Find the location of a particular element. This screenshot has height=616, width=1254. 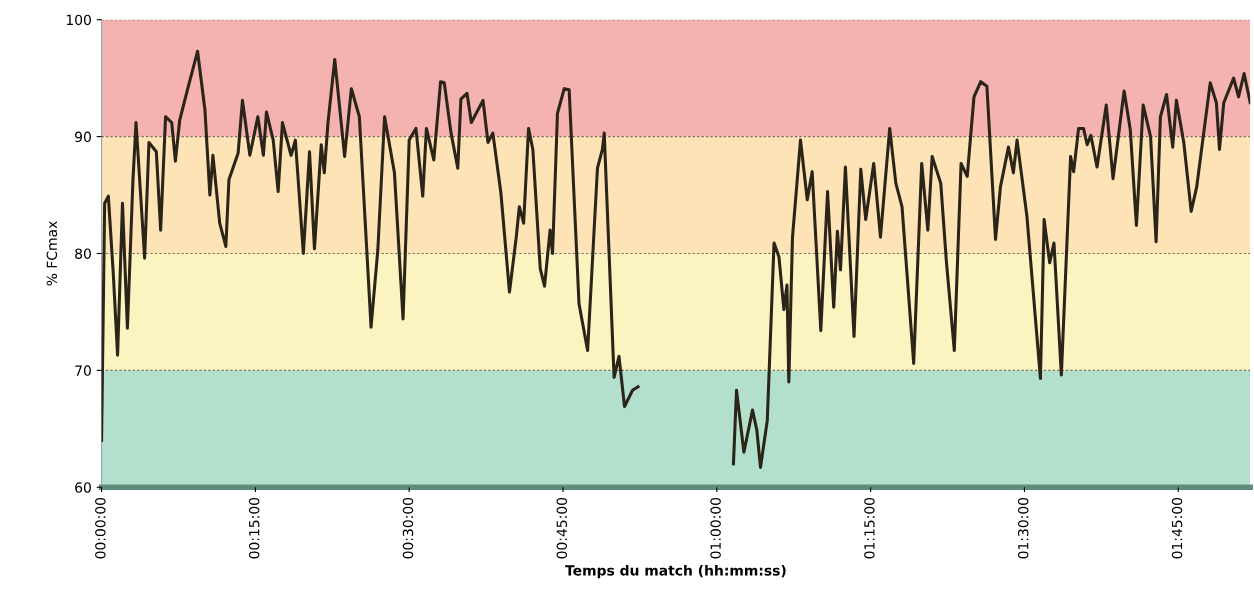

x-tick-label: 01:45:00 is located at coordinates (1177, 528).